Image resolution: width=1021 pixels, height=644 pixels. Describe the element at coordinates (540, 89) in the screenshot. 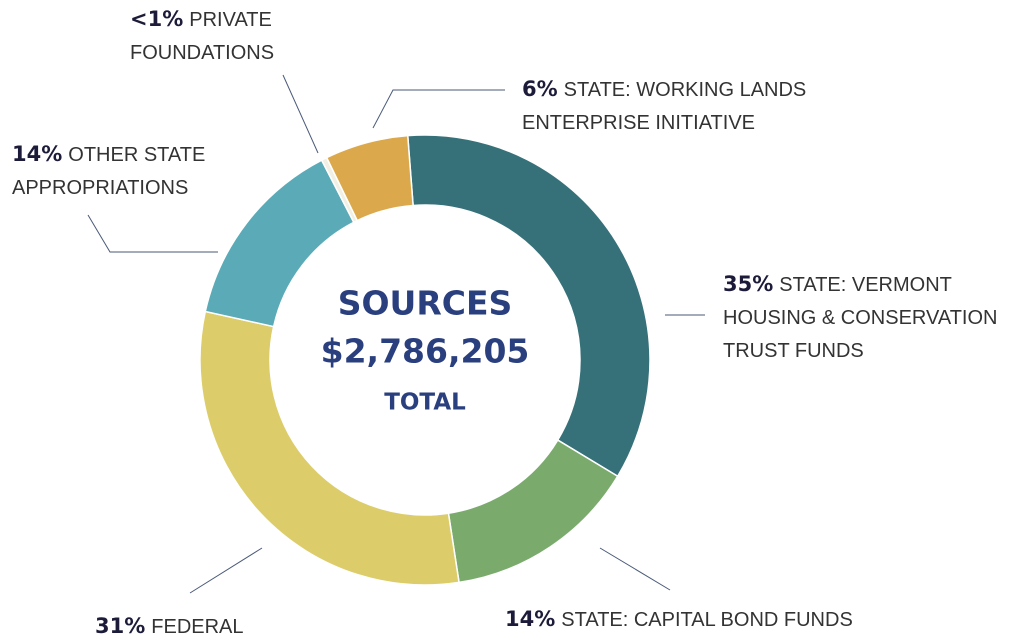

I see `value-label: 6%` at that location.